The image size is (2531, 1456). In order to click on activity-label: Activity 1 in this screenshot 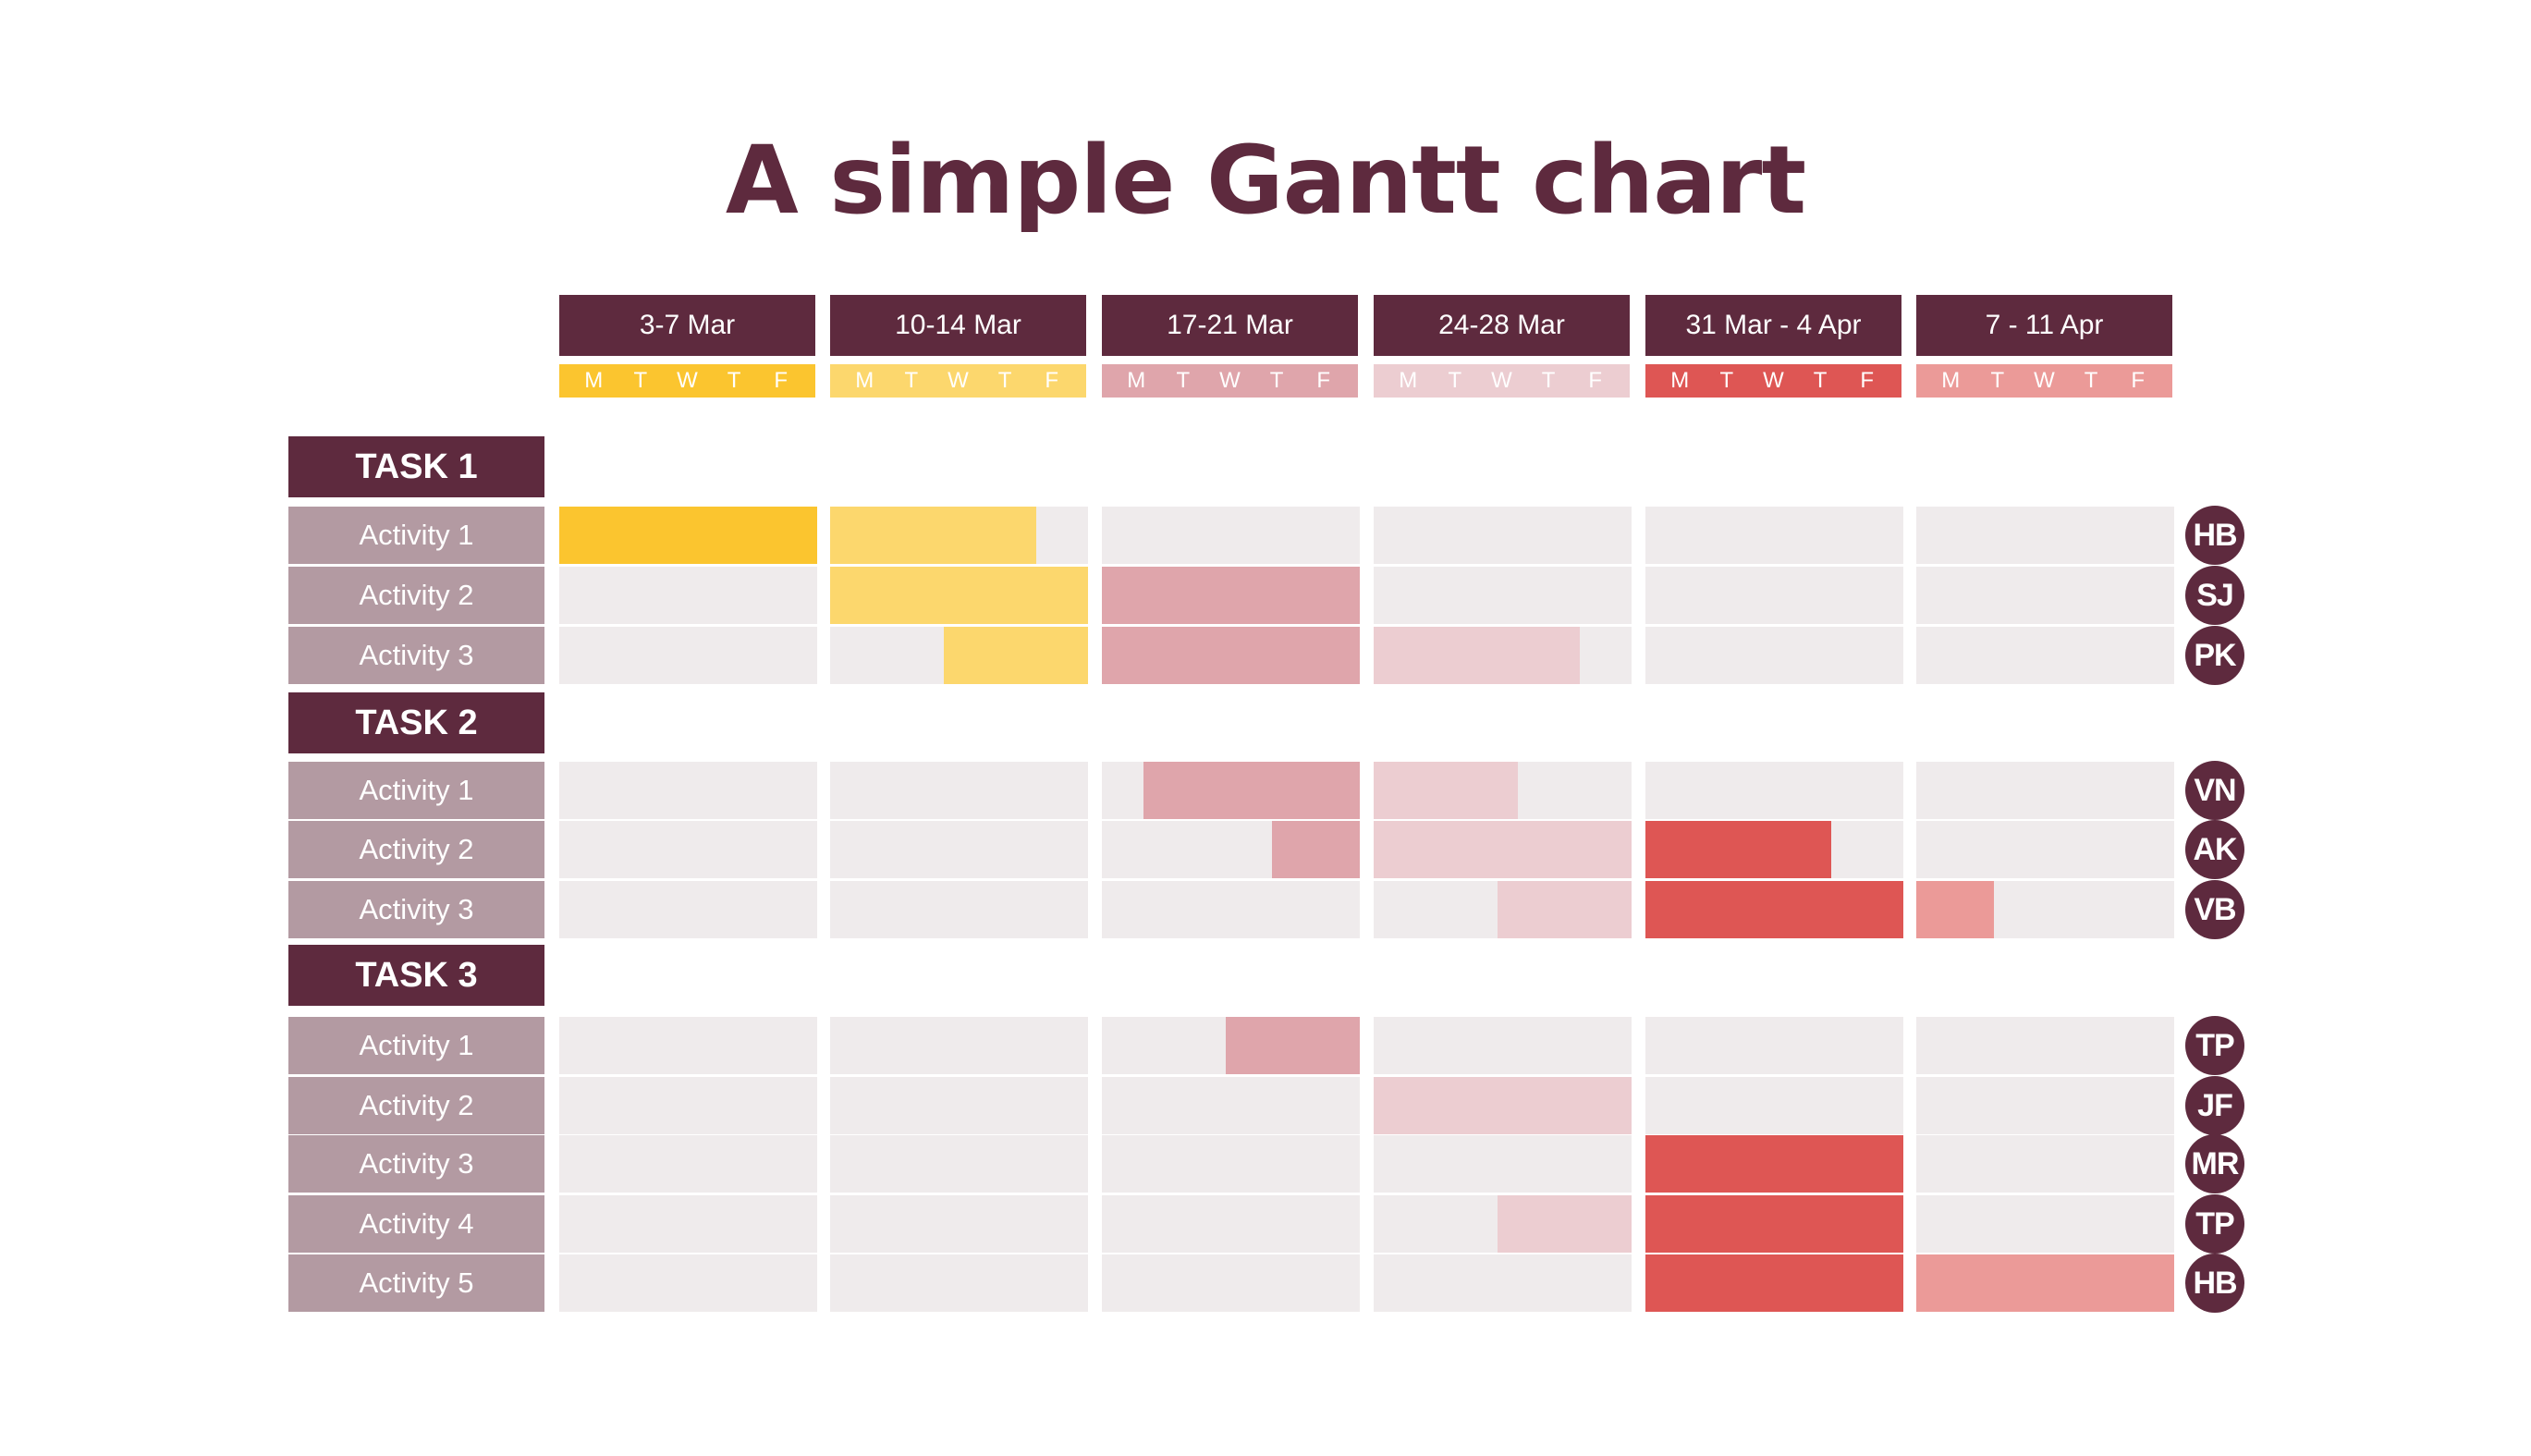, I will do `click(416, 790)`.